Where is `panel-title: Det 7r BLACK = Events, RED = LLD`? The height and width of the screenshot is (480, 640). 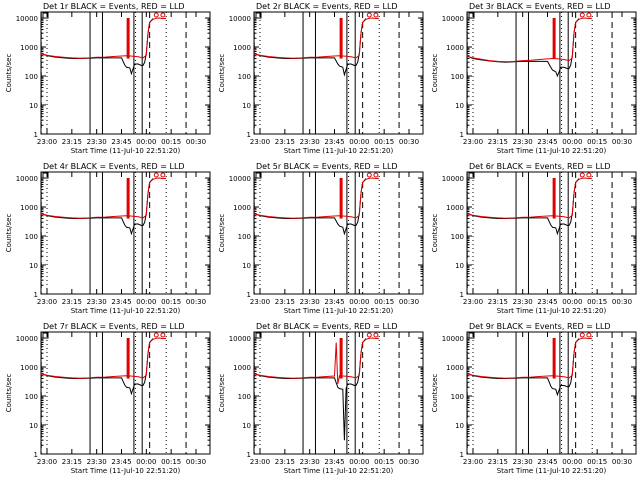
panel-title: Det 7r BLACK = Events, RED = LLD is located at coordinates (114, 326).